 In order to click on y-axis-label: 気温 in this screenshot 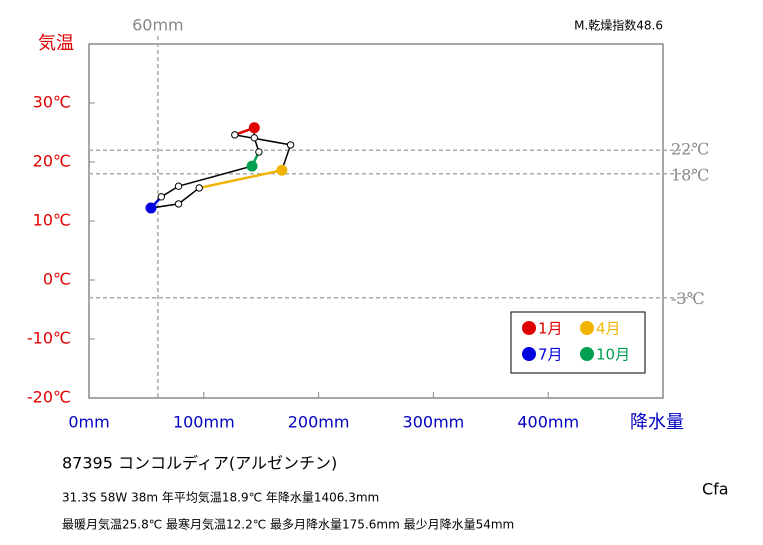, I will do `click(56, 43)`.